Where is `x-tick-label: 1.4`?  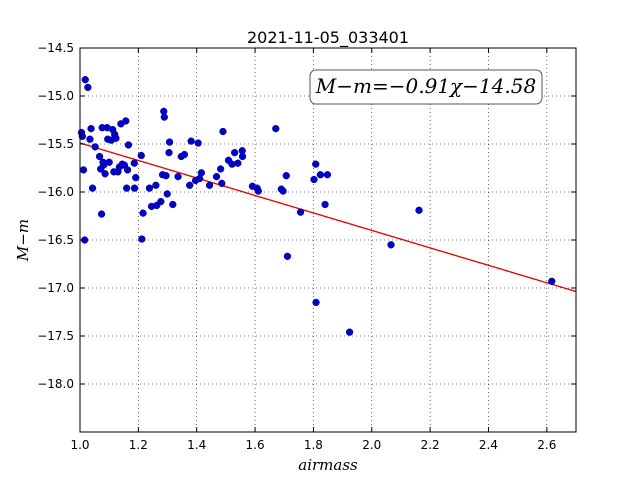
x-tick-label: 1.4 is located at coordinates (196, 445).